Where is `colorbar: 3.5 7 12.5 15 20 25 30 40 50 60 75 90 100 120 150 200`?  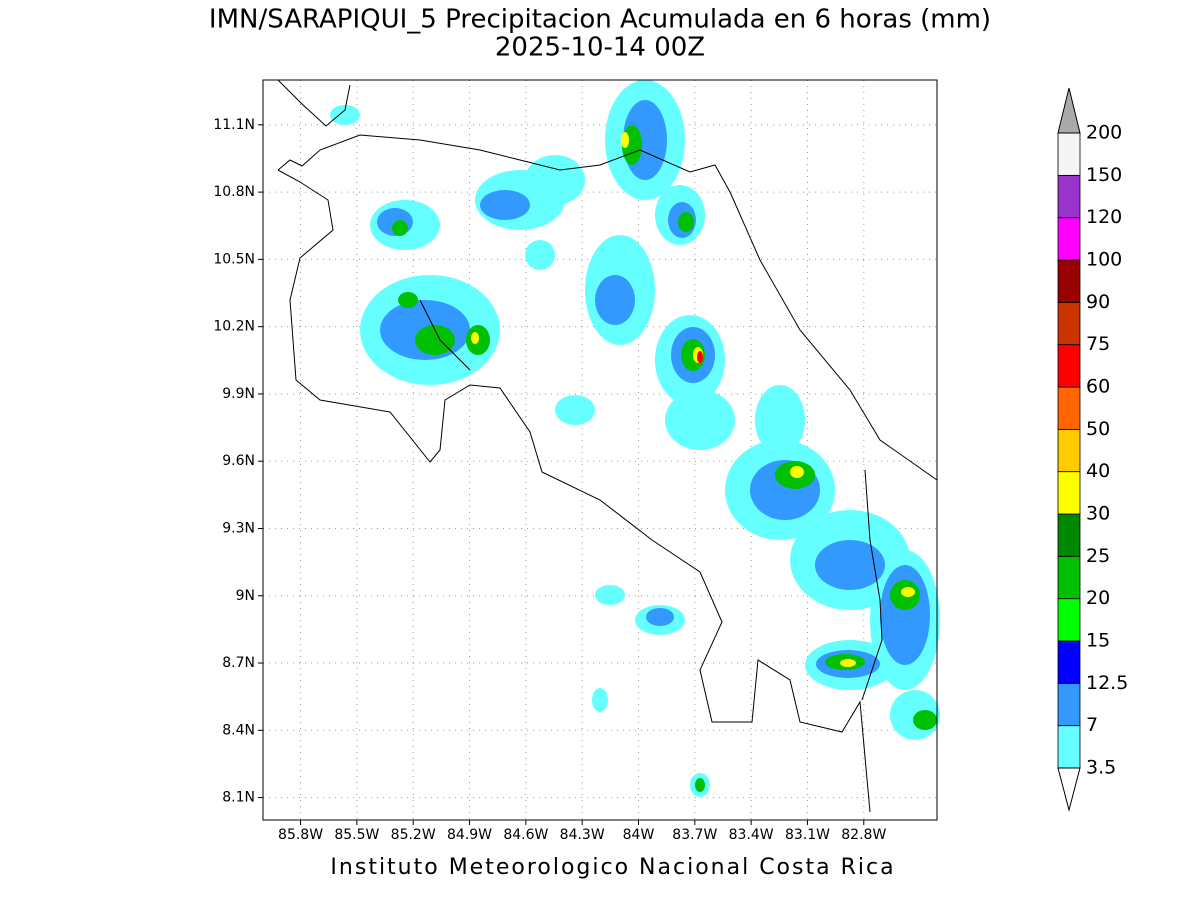
colorbar: 3.5 7 12.5 15 20 25 30 40 50 60 75 90 100 120 150 200 is located at coordinates (1092, 449).